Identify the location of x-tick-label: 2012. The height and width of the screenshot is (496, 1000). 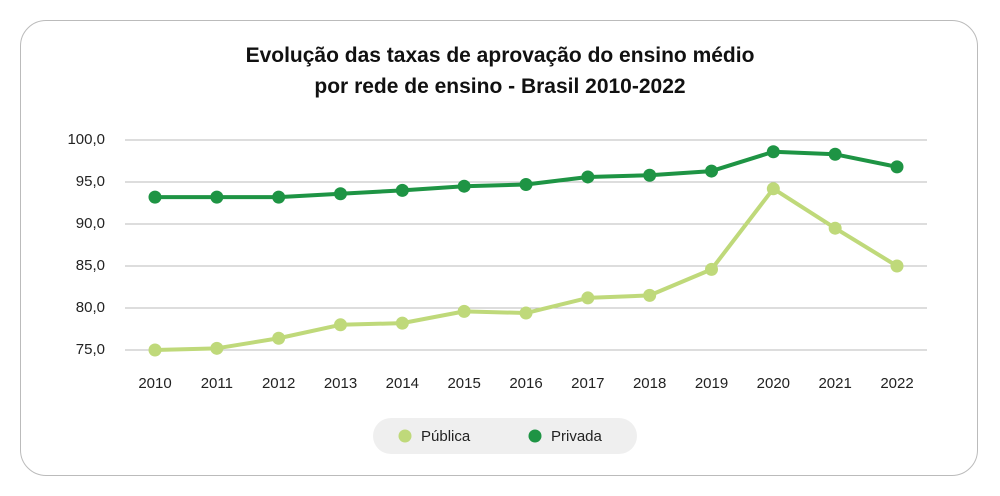
(278, 383).